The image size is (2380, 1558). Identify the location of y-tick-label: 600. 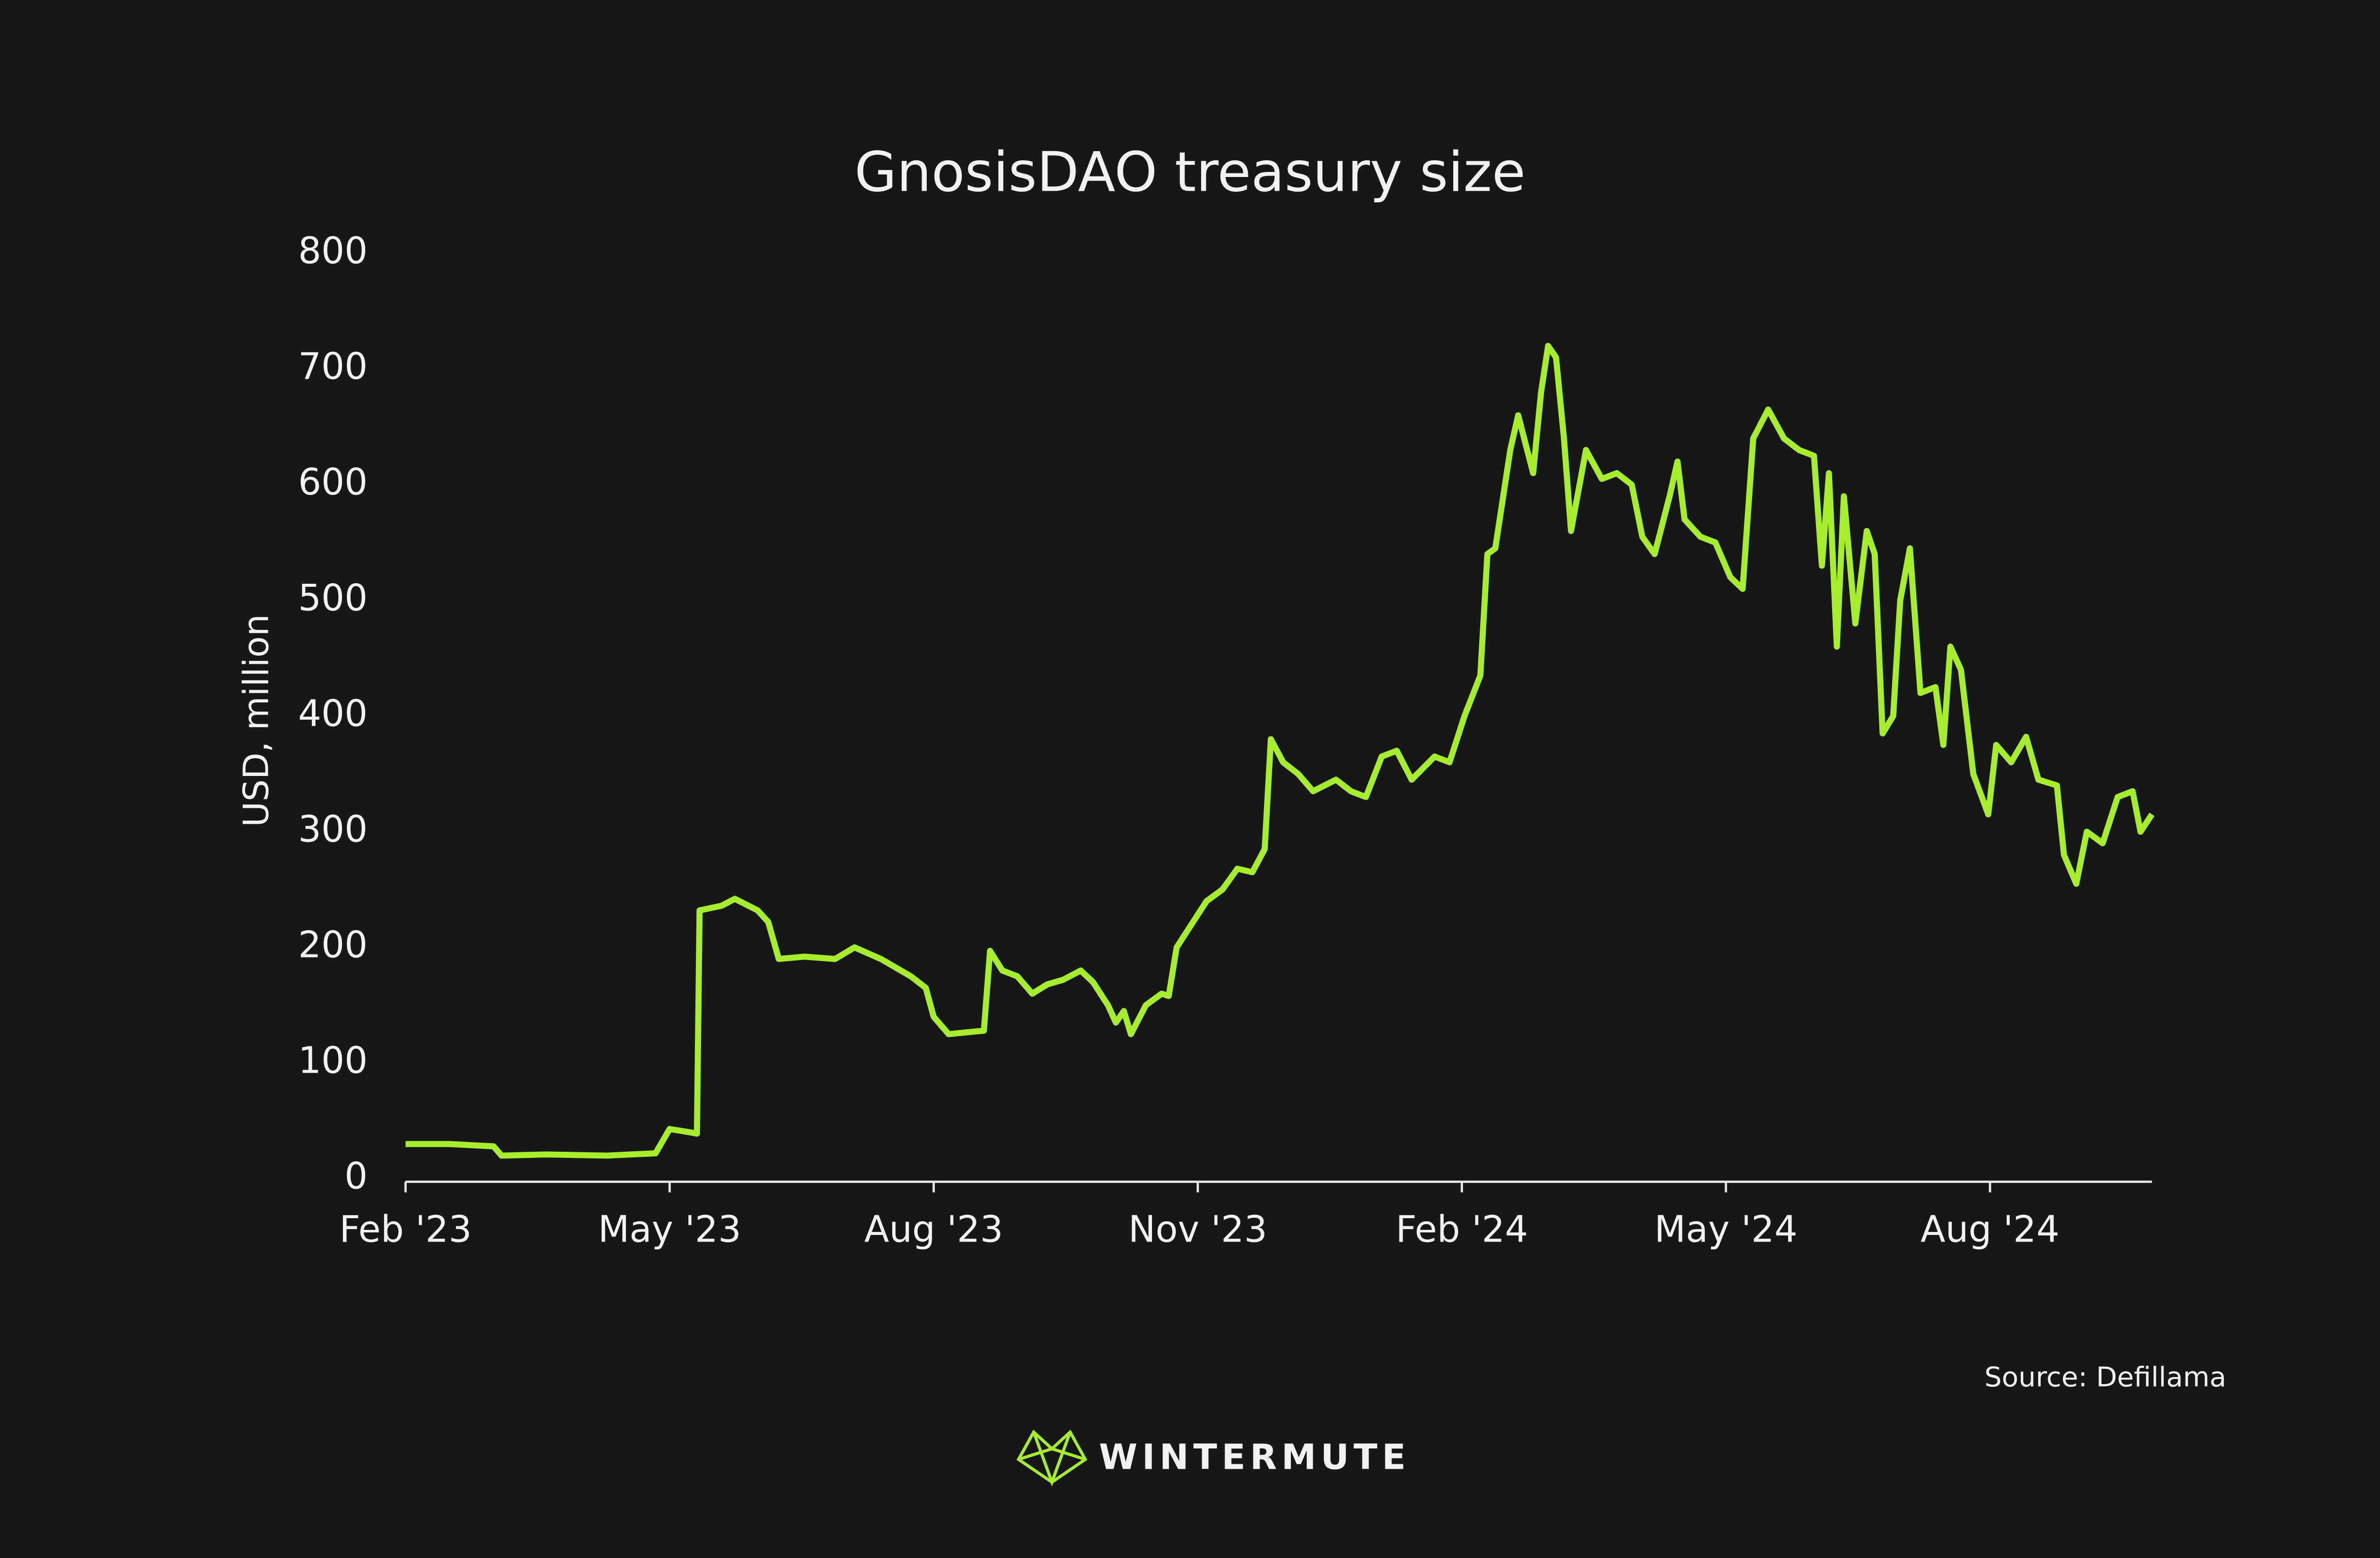
(333, 482).